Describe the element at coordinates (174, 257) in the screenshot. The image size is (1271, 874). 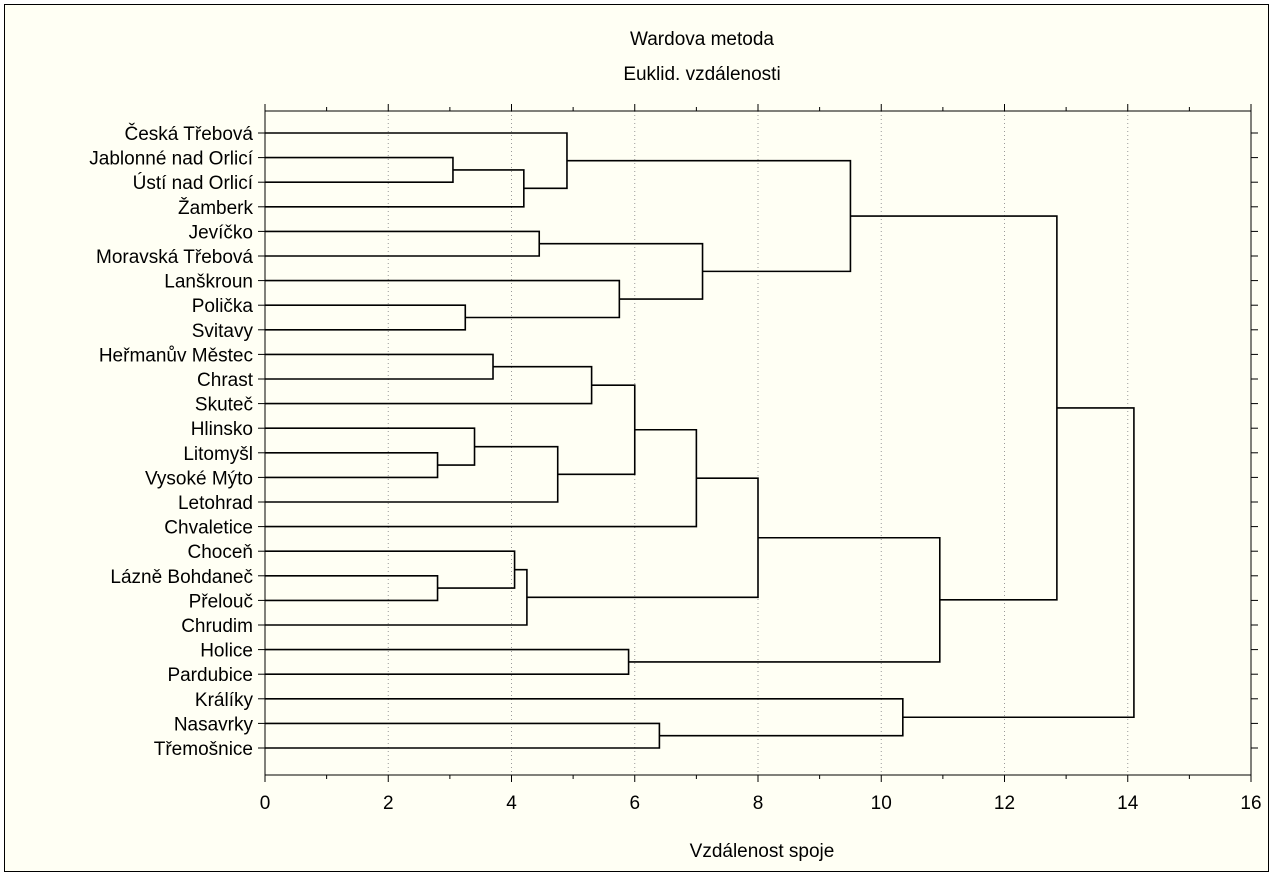
I see `leaf-label: Moravská Třebová` at that location.